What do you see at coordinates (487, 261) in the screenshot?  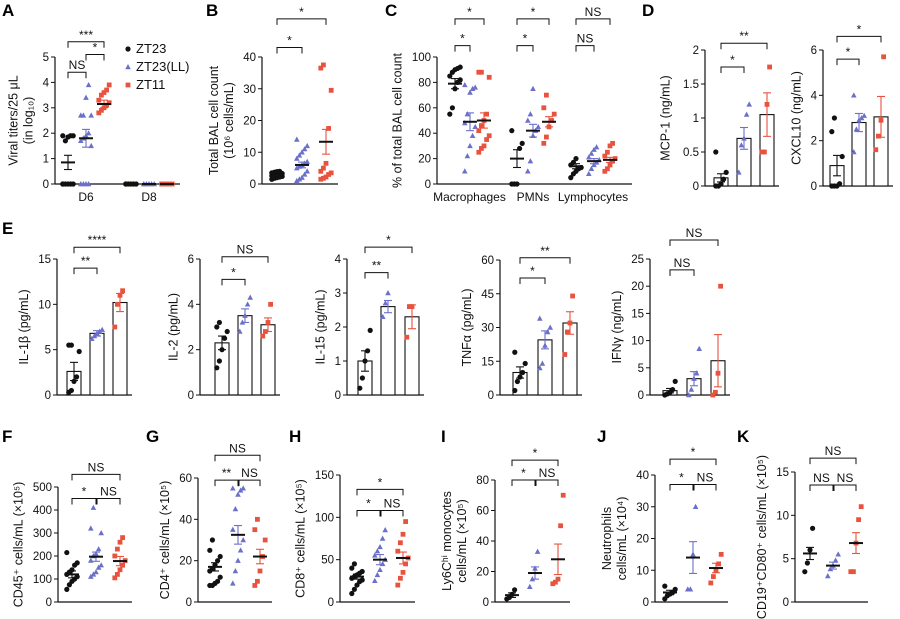 I see `y-tick-label: 60` at bounding box center [487, 261].